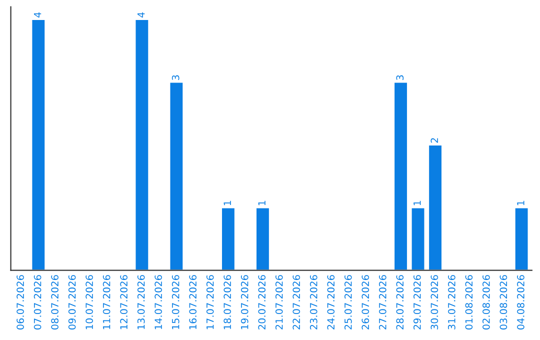 Image resolution: width=540 pixels, height=340 pixels. I want to click on x-tick-label: 09.07.2026, so click(72, 302).